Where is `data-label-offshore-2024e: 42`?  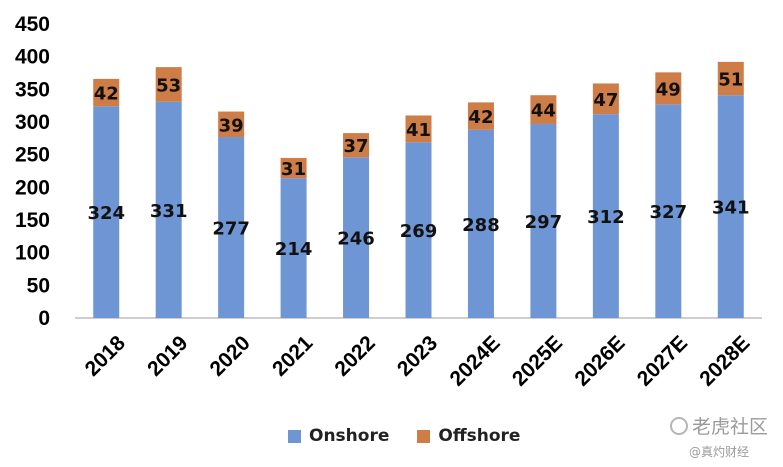 data-label-offshore-2024e: 42 is located at coordinates (480, 117).